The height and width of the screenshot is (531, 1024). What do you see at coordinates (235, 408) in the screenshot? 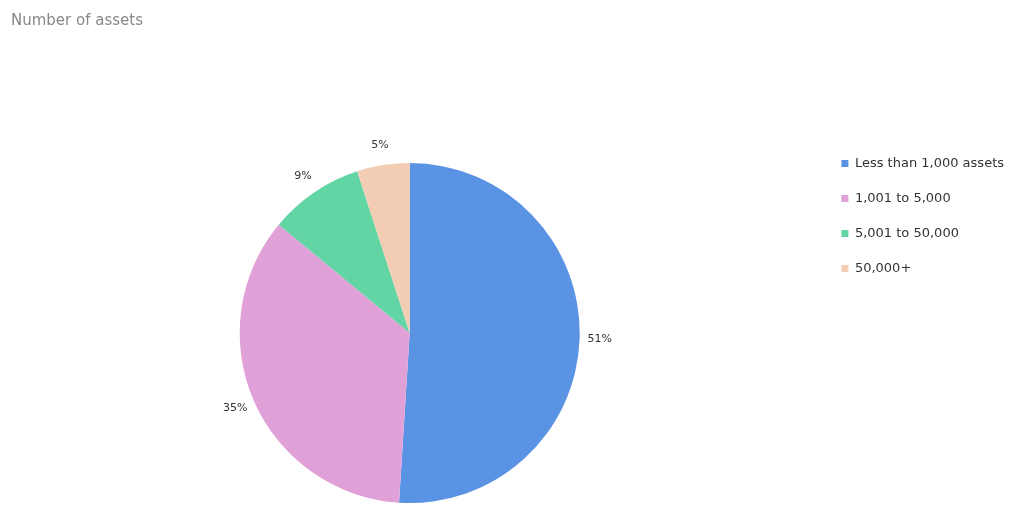
I see `data-label: 35%` at bounding box center [235, 408].